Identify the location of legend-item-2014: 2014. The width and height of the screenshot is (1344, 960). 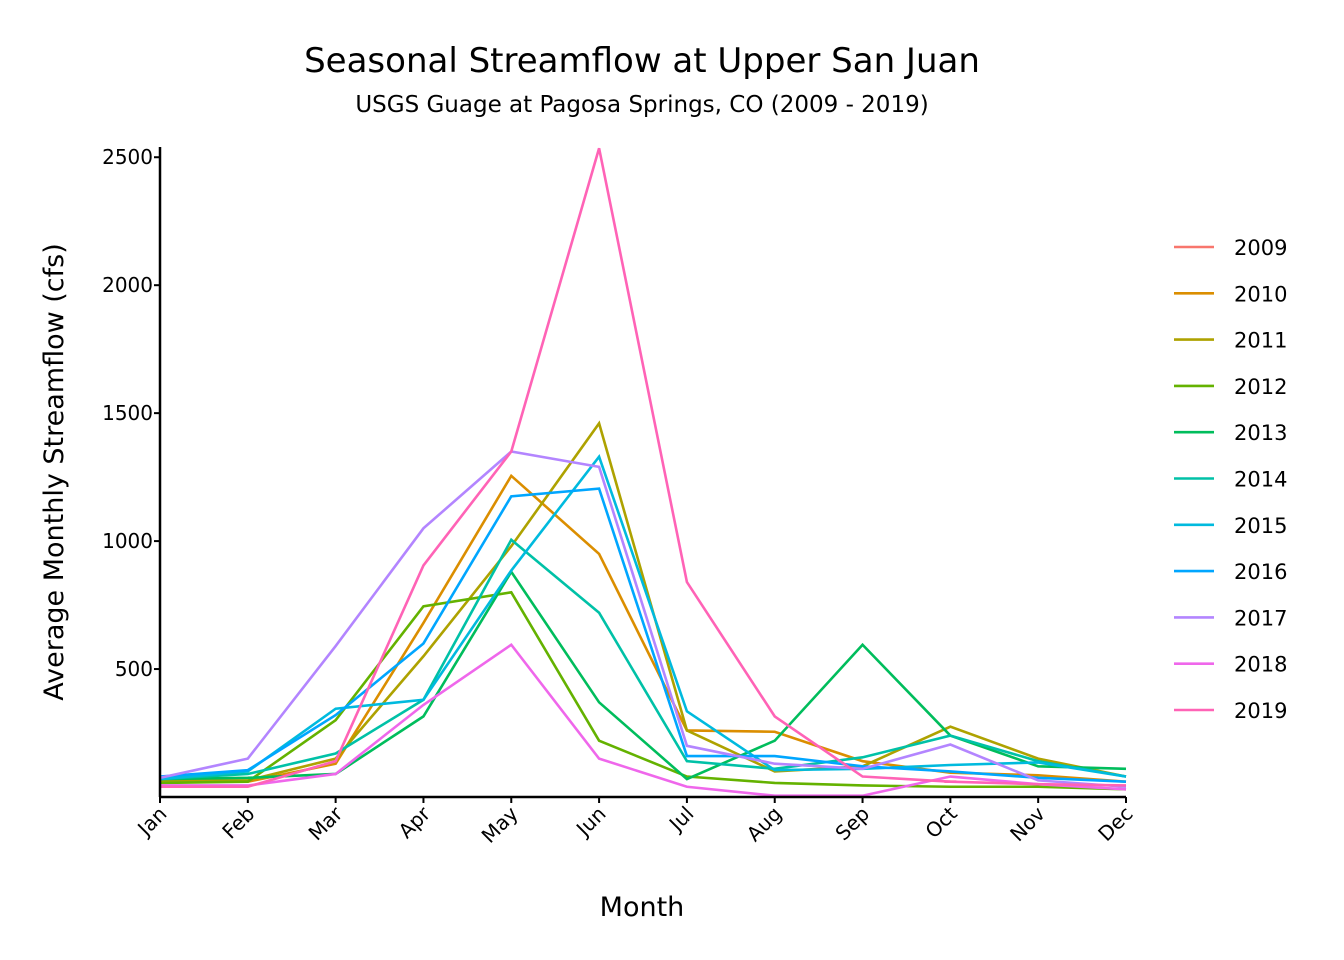
(1230, 480).